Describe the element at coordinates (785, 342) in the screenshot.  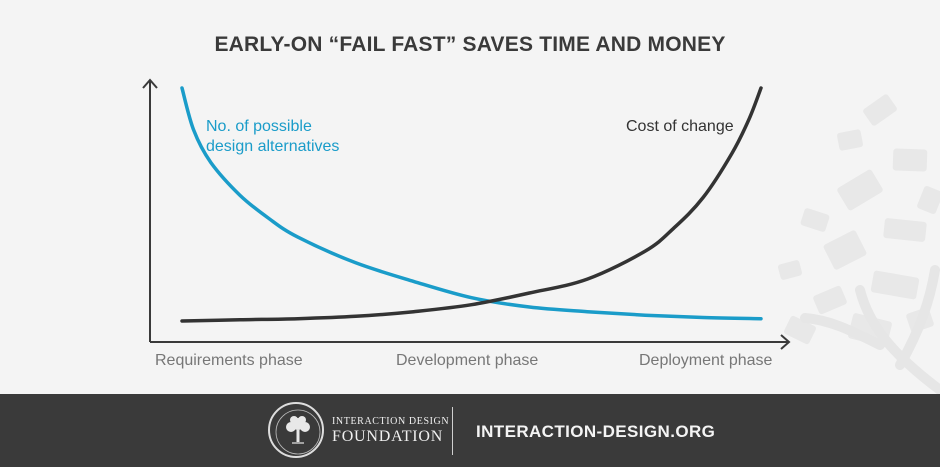
I see `x-axis-arrow` at that location.